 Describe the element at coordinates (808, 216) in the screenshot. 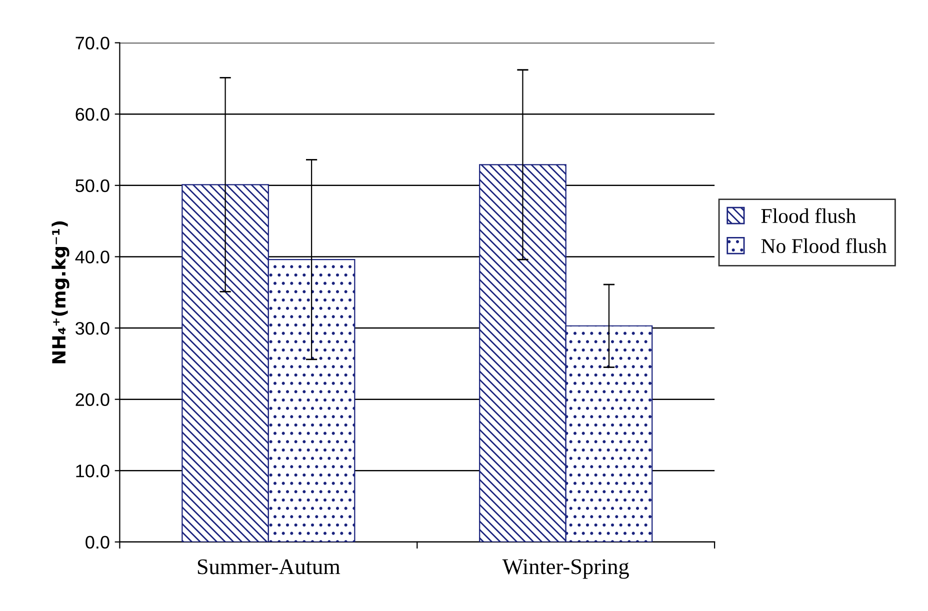

I see `legend-label: Flood flush` at that location.